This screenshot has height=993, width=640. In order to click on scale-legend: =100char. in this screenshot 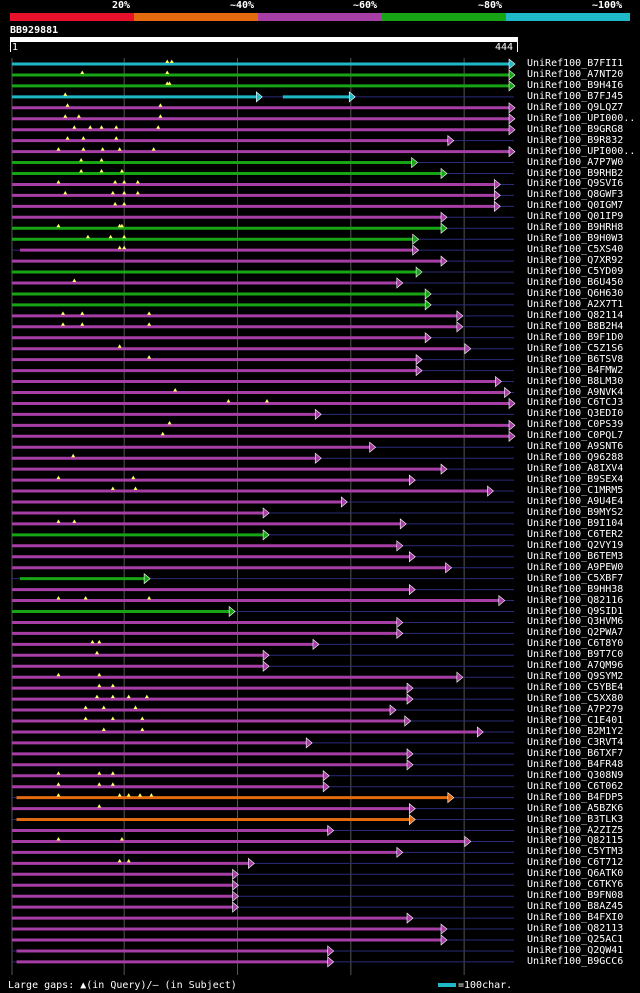, I will do `click(475, 985)`.